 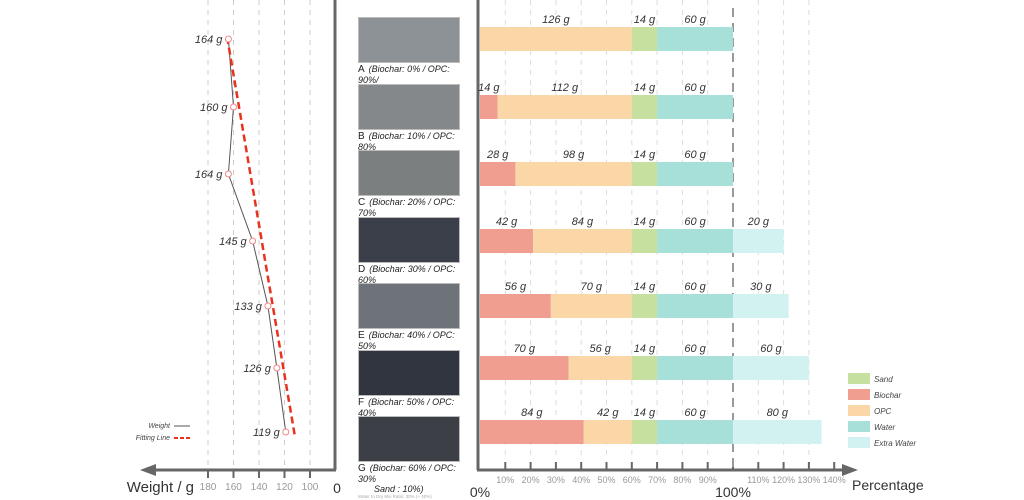 I want to click on weight-tick-label: 180, so click(x=208, y=487).